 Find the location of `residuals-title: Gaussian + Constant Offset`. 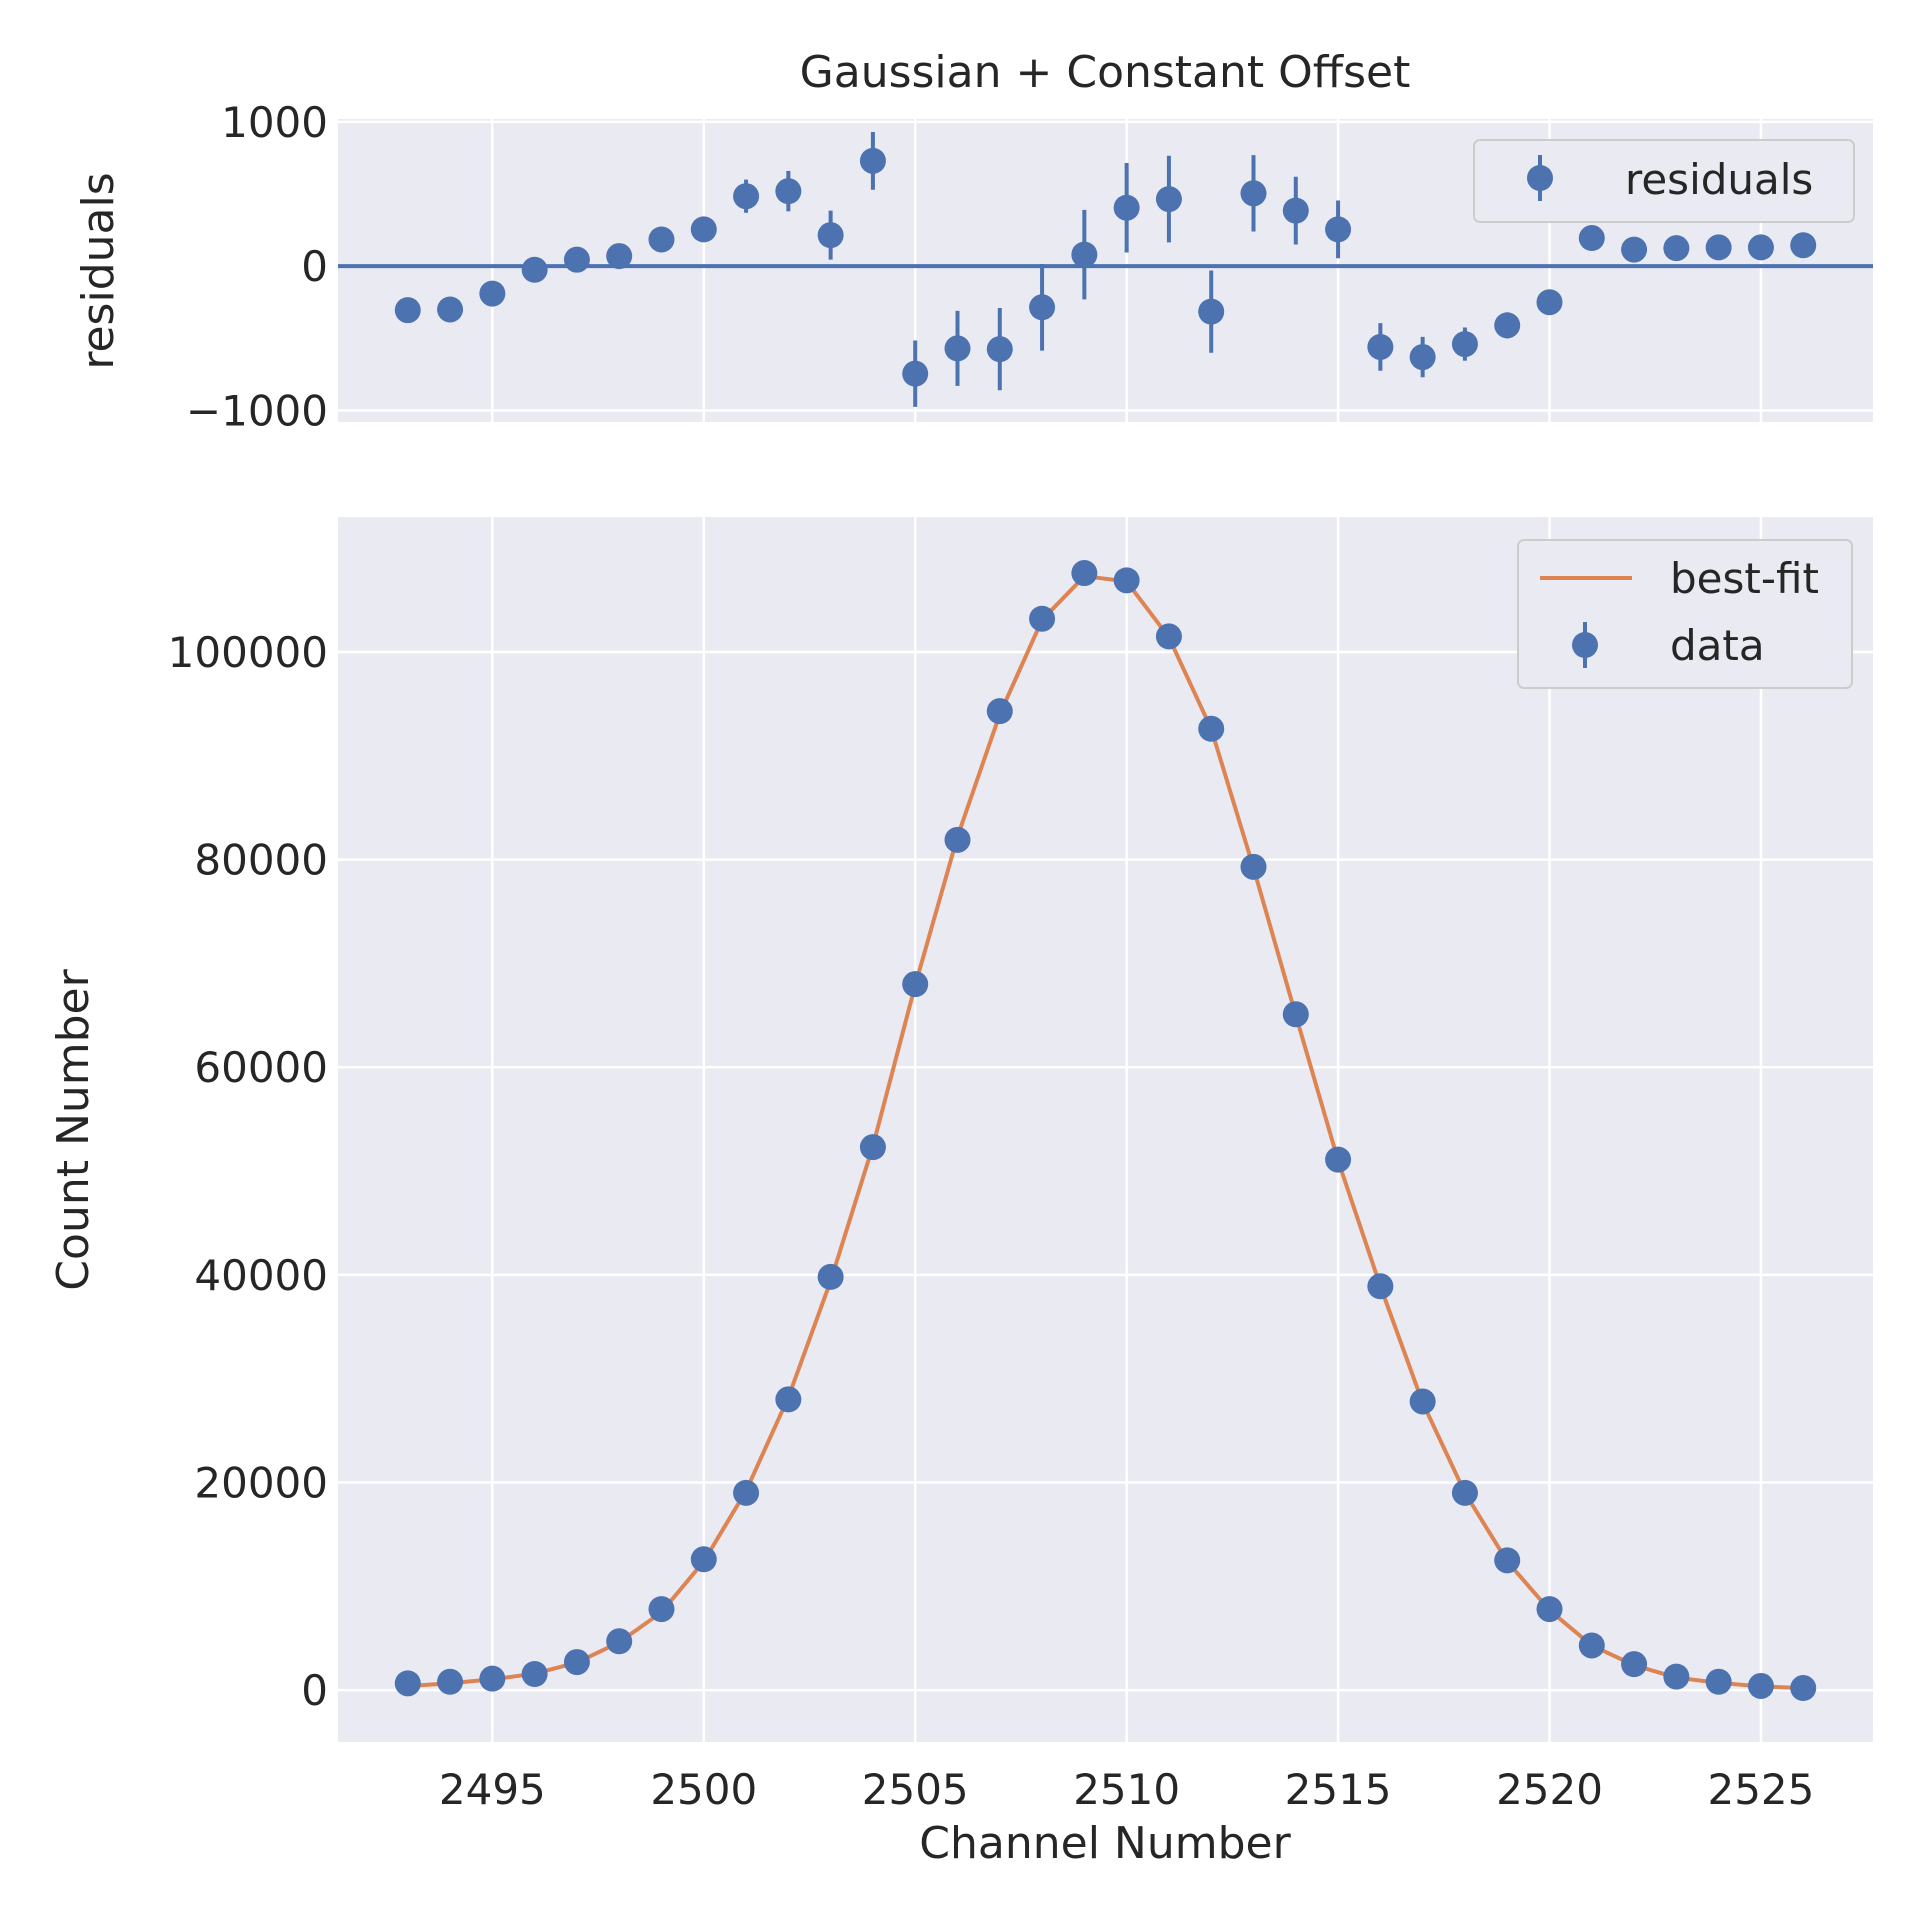

residuals-title: Gaussian + Constant Offset is located at coordinates (1105, 72).